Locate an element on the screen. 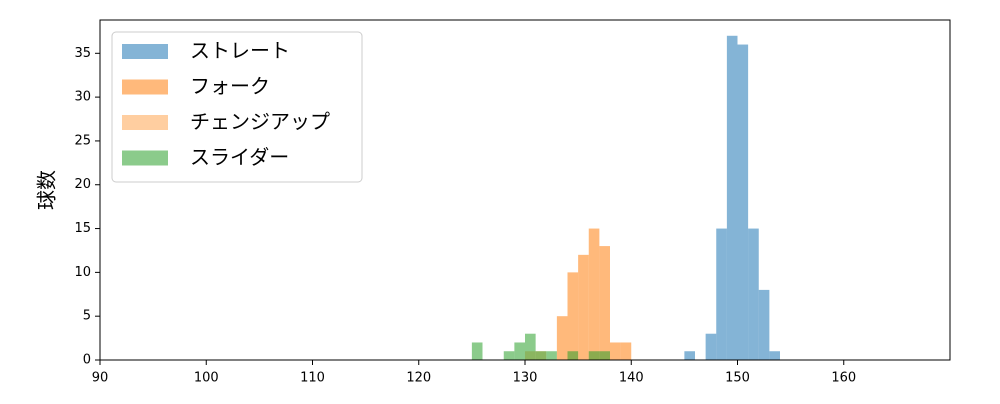  y-tick-label: 30 is located at coordinates (82, 97).